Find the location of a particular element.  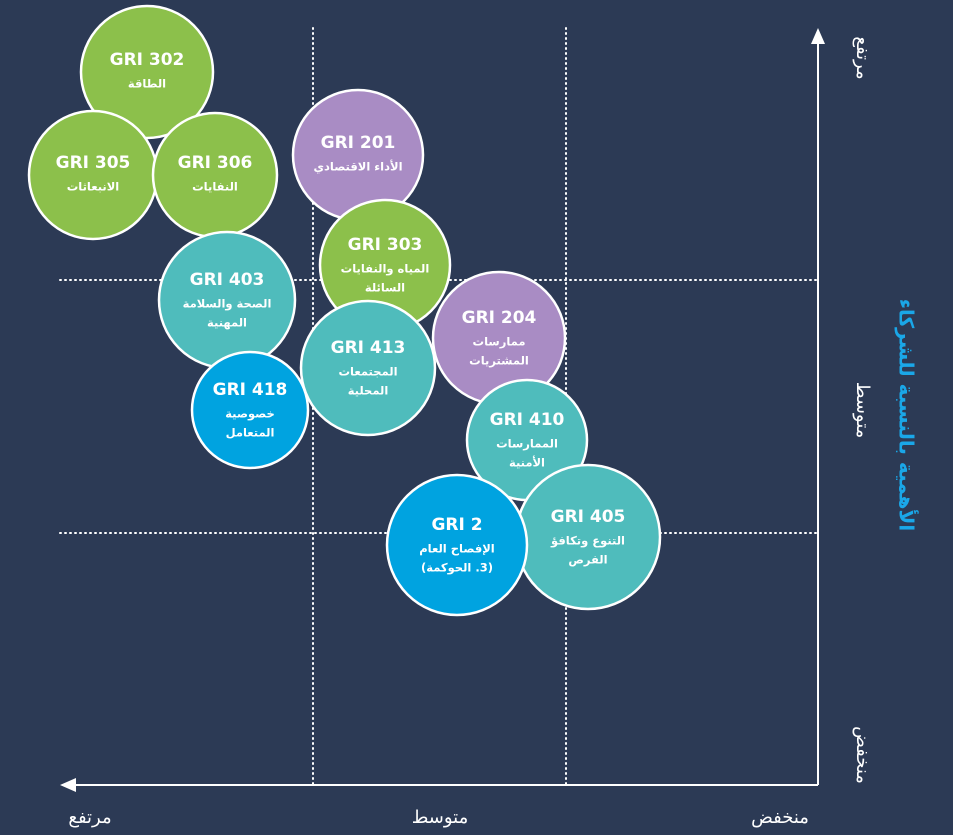

bubble-label: المشتريات is located at coordinates (499, 361).